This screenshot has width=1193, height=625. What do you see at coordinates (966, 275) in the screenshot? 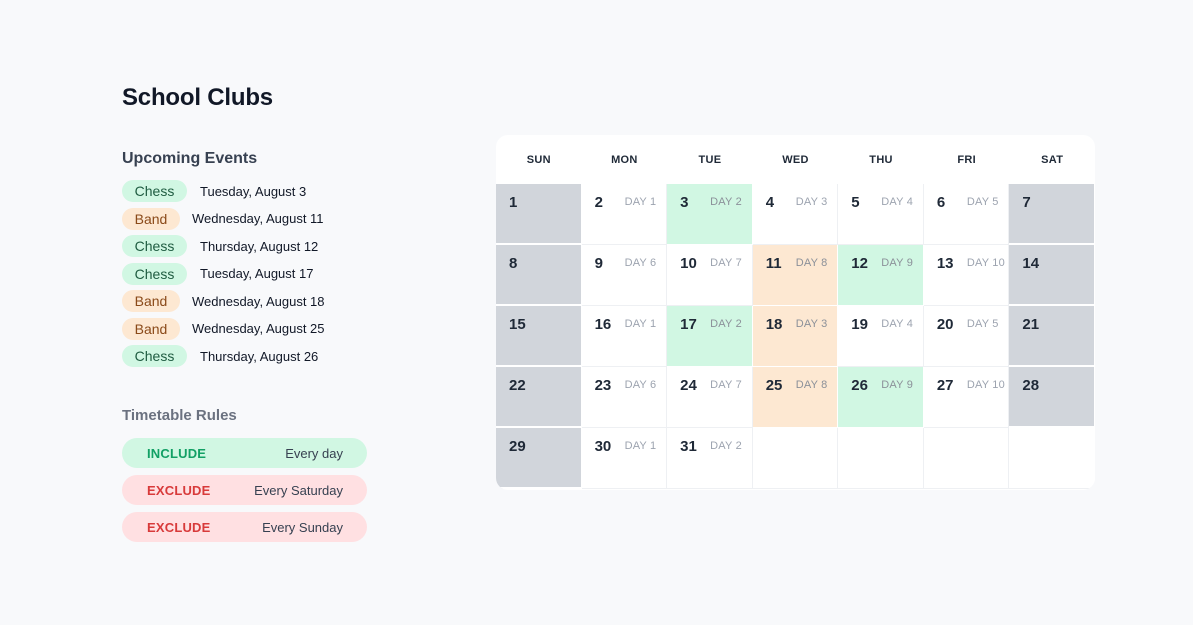
I see `calendar-day-cell: 13 DAY 10` at bounding box center [966, 275].